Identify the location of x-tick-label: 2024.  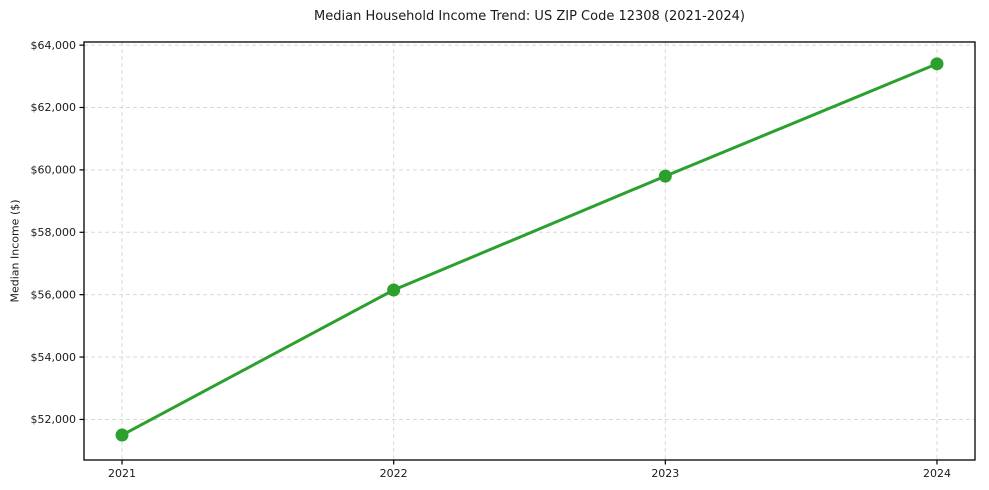
(937, 473).